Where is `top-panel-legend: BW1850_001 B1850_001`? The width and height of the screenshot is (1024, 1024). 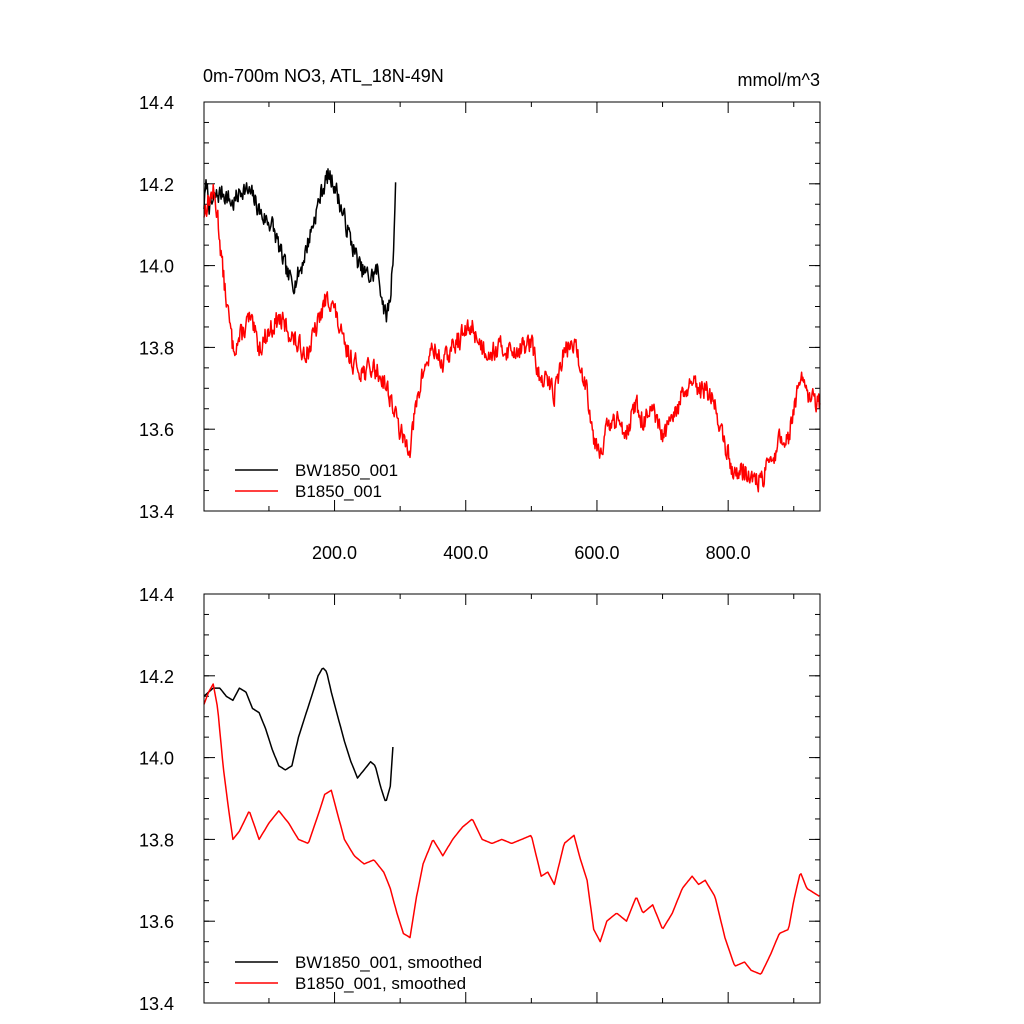
top-panel-legend: BW1850_001 B1850_001 is located at coordinates (316, 481).